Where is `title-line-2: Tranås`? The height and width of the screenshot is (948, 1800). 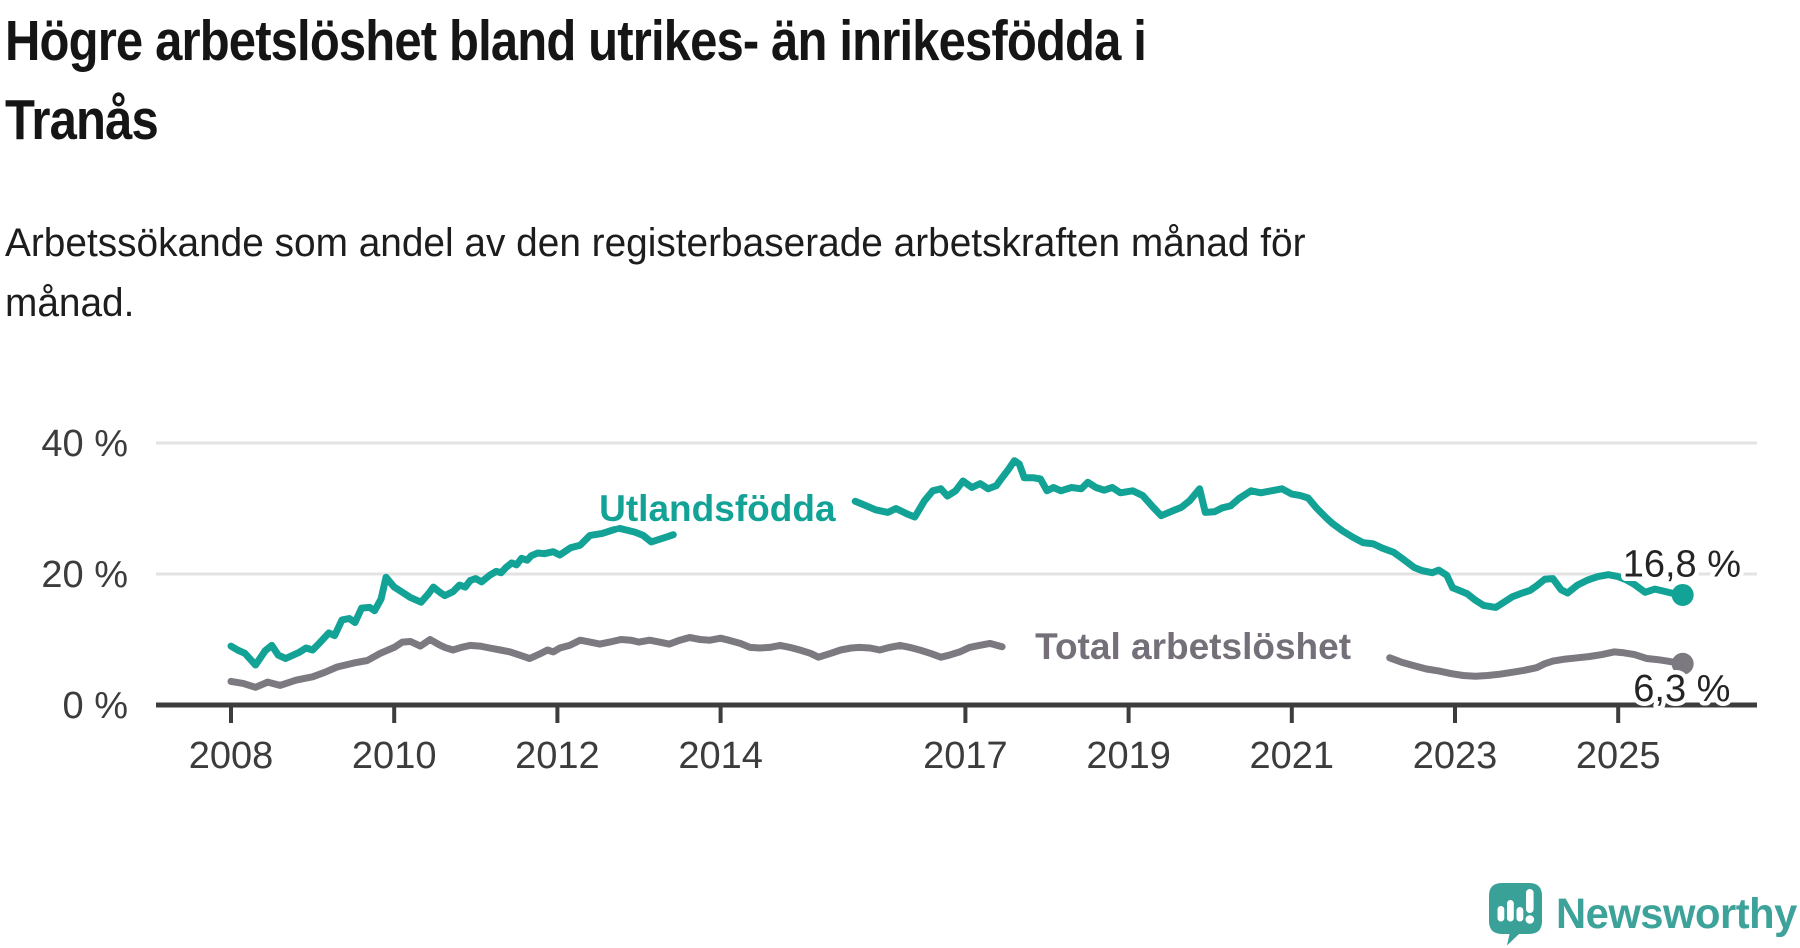 title-line-2: Tranås is located at coordinates (82, 119).